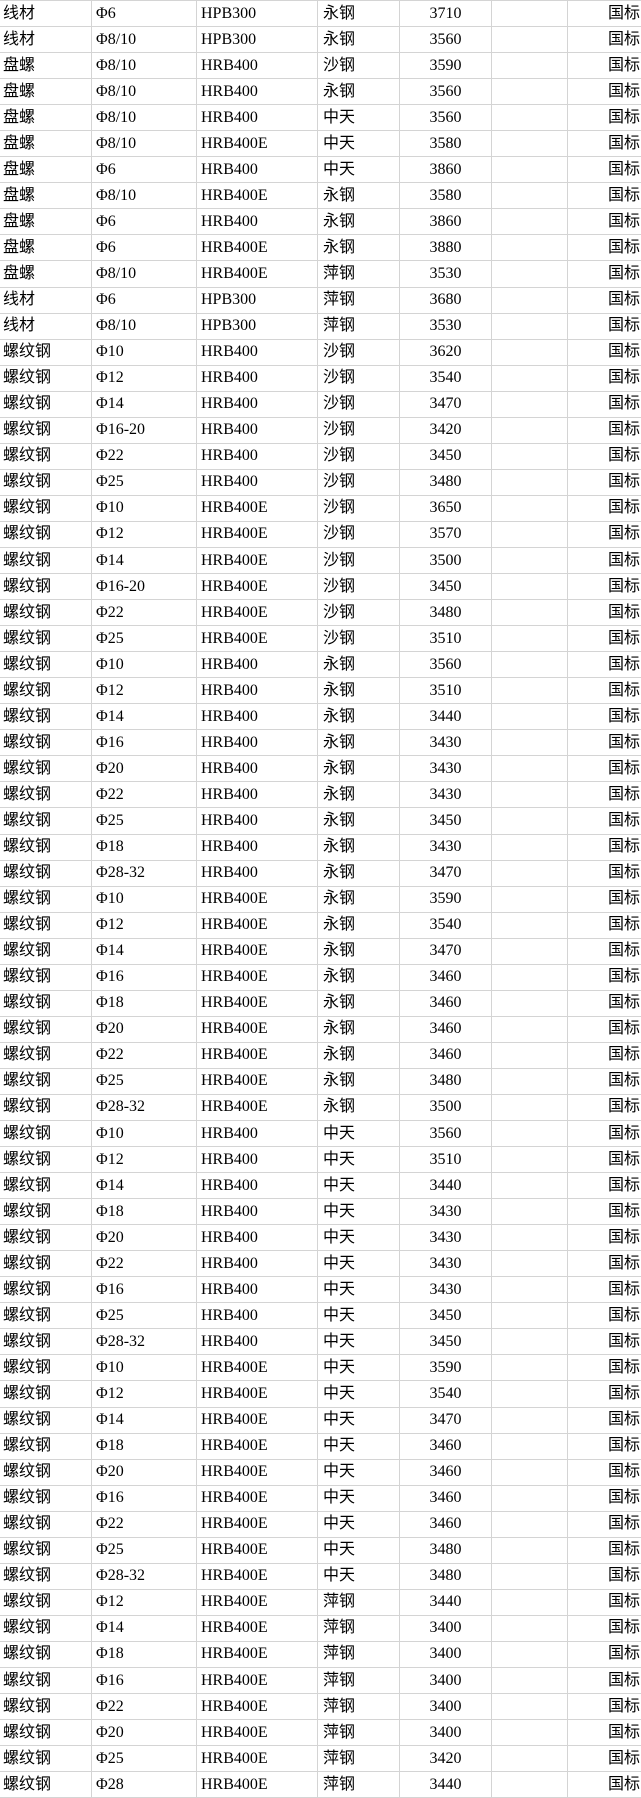 The height and width of the screenshot is (1798, 641). What do you see at coordinates (446, 951) in the screenshot?
I see `cell-price: 3470` at bounding box center [446, 951].